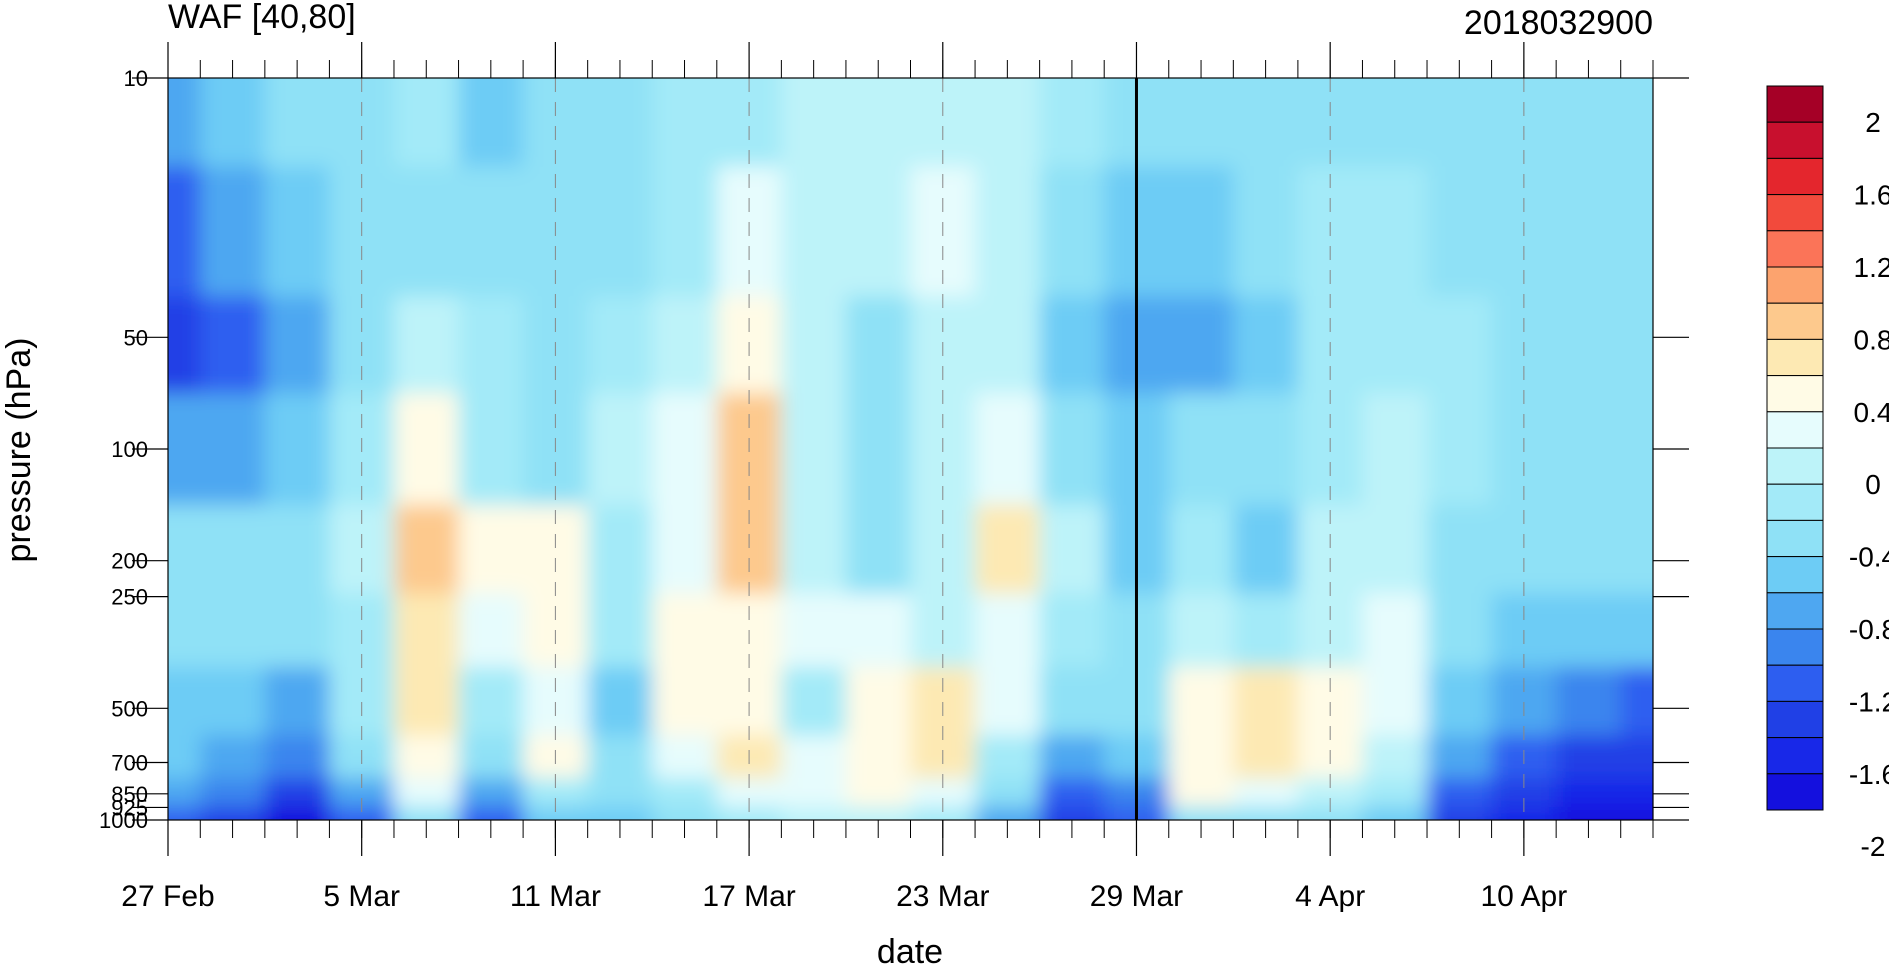 The height and width of the screenshot is (968, 1889). What do you see at coordinates (129, 807) in the screenshot?
I see `y-tick-label: 925` at bounding box center [129, 807].